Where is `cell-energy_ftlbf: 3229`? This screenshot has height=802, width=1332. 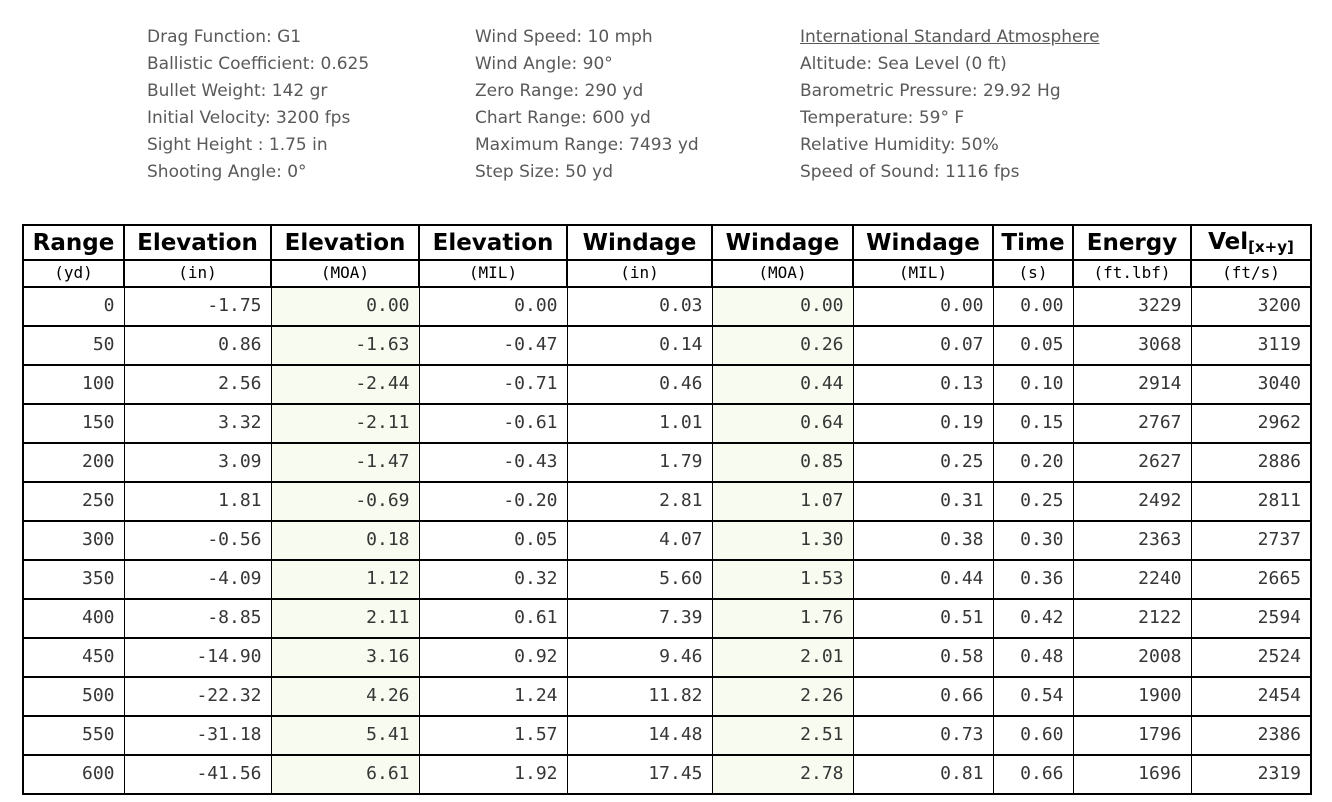
cell-energy_ftlbf: 3229 is located at coordinates (1132, 306).